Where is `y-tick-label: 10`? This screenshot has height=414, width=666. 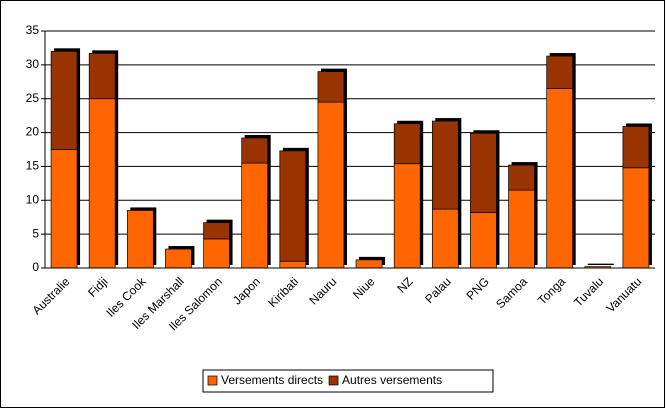
y-tick-label: 10 is located at coordinates (33, 199).